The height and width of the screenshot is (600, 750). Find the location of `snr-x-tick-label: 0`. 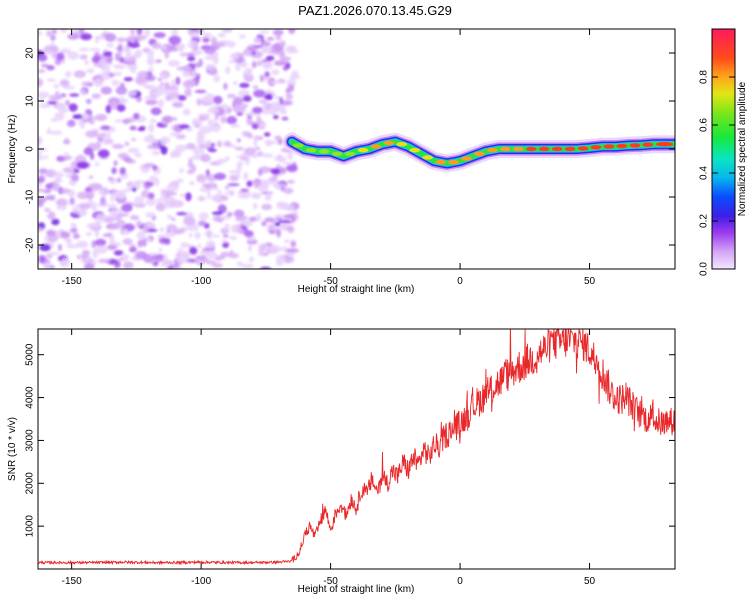

snr-x-tick-label: 0 is located at coordinates (460, 581).